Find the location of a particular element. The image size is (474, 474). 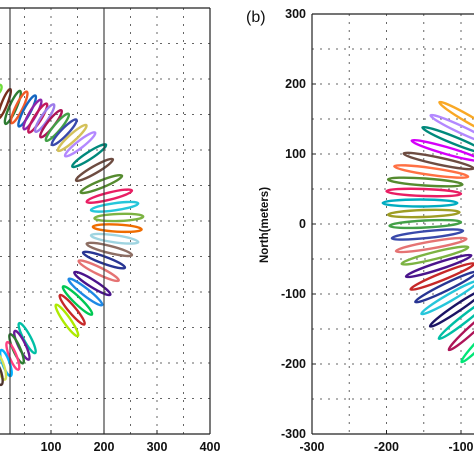

panel-b-ylabel: North(meters) is located at coordinates (265, 225).